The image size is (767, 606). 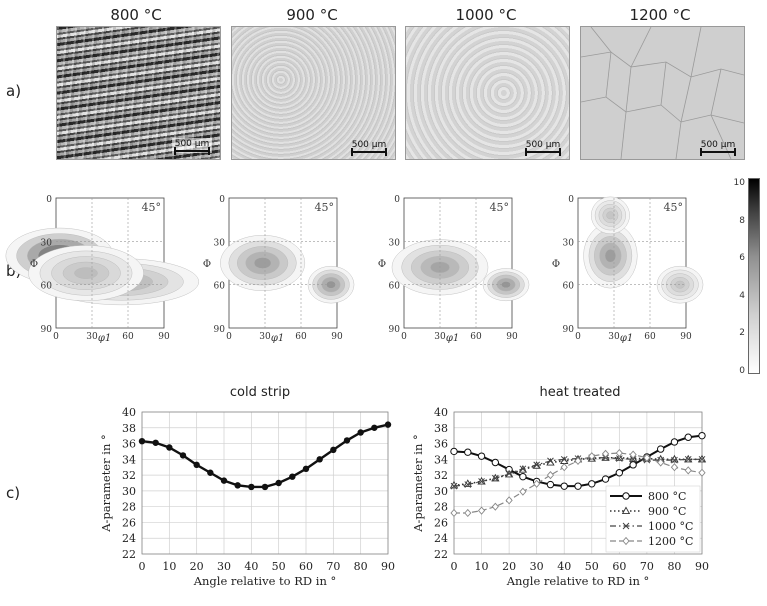 I want to click on y-tick-label: 24, so click(x=129, y=538).